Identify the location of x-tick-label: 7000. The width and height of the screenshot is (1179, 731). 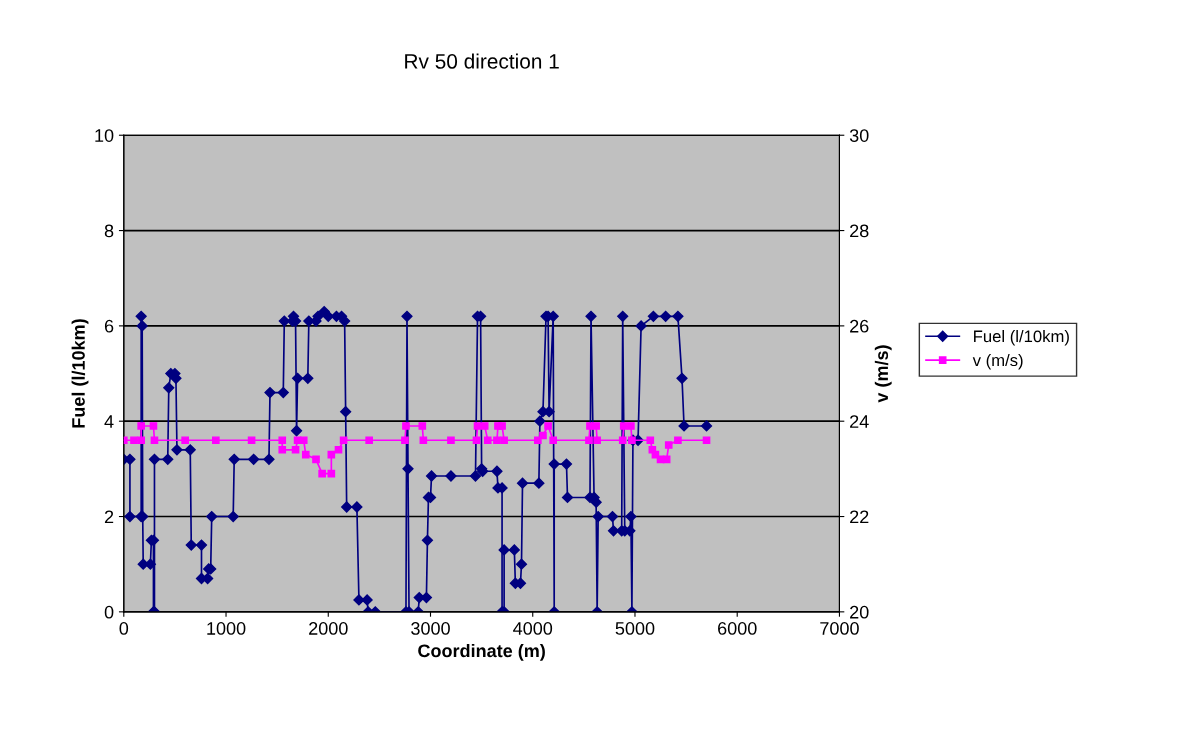
(839, 628).